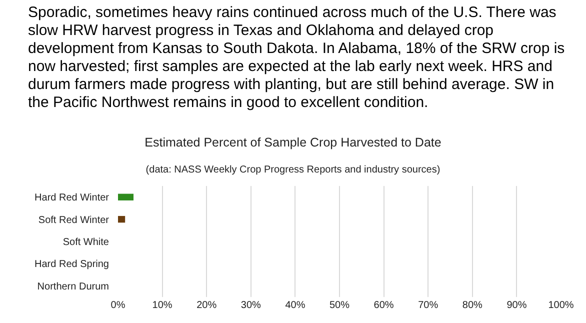 Image resolution: width=586 pixels, height=323 pixels. Describe the element at coordinates (162, 305) in the screenshot. I see `x-tick-label: 10%` at that location.